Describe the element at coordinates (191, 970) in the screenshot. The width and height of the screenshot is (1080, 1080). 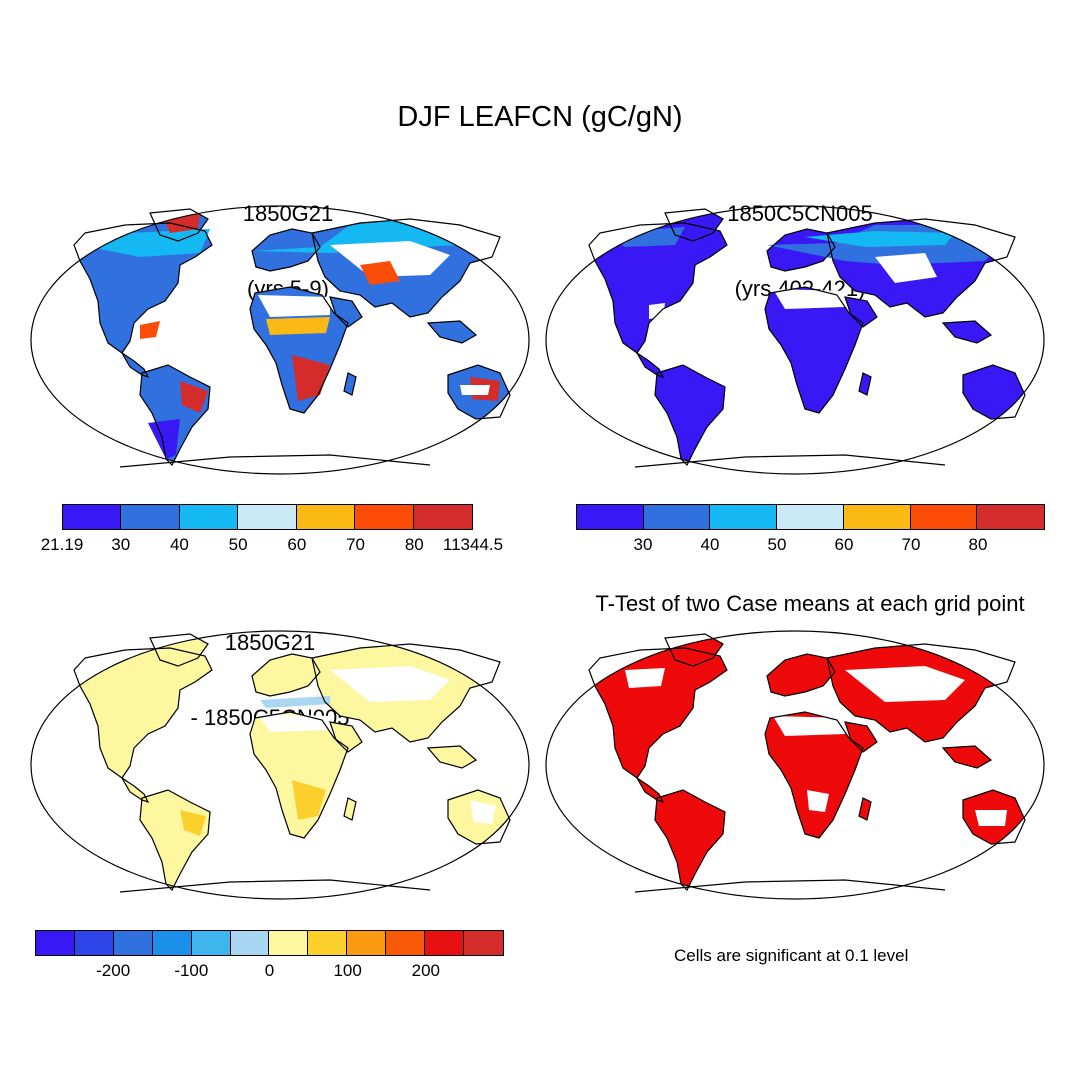
I see `colorbar-tick-label: -100` at that location.